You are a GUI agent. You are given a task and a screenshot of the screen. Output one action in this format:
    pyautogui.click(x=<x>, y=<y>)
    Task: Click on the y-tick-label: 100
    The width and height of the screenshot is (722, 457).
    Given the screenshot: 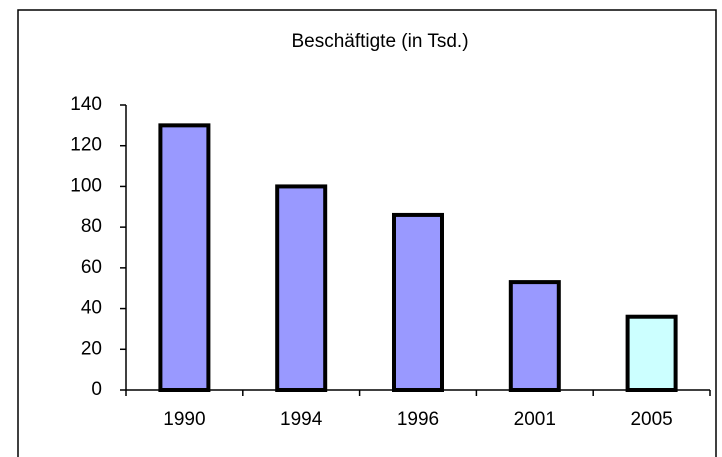 What is the action you would take?
    pyautogui.click(x=86, y=185)
    